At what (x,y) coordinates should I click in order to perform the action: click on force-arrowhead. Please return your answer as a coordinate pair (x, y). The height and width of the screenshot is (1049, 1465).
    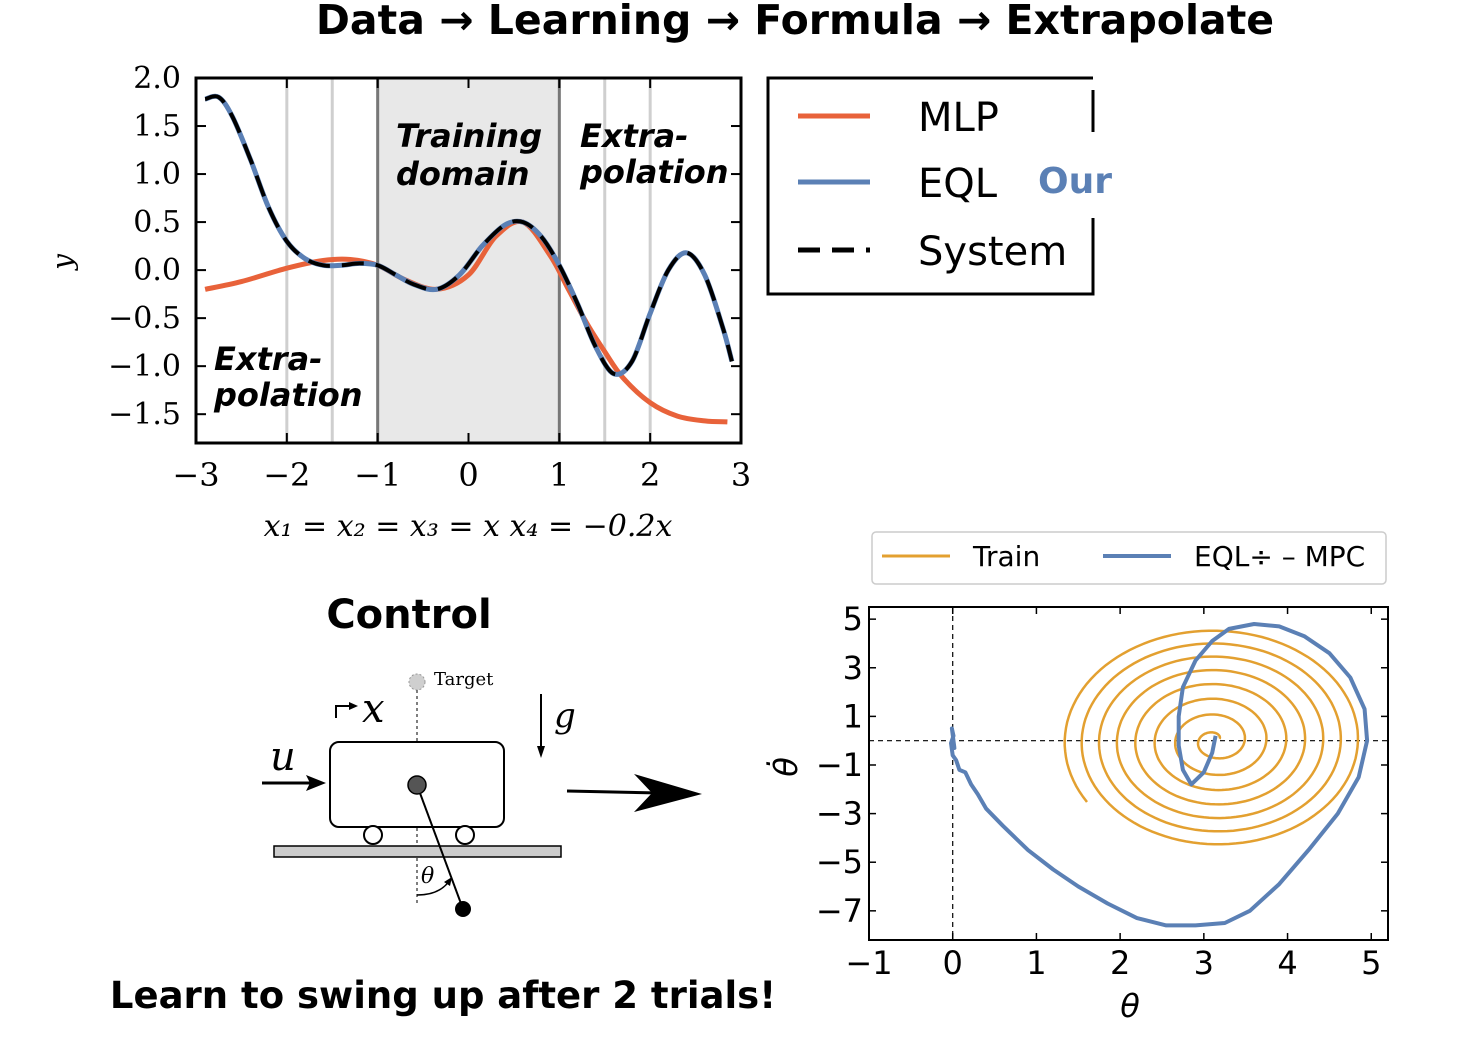
    Looking at the image, I should click on (316, 783).